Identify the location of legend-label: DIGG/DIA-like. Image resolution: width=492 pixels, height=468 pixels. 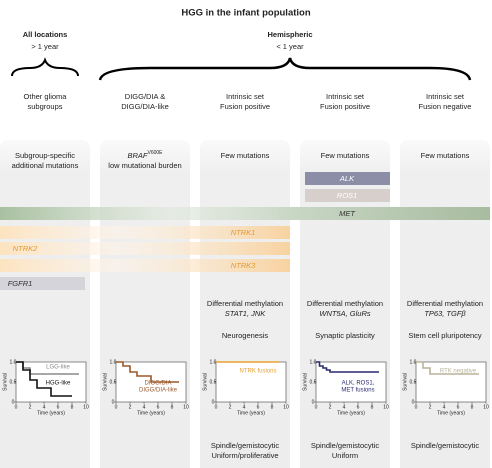
(158, 391).